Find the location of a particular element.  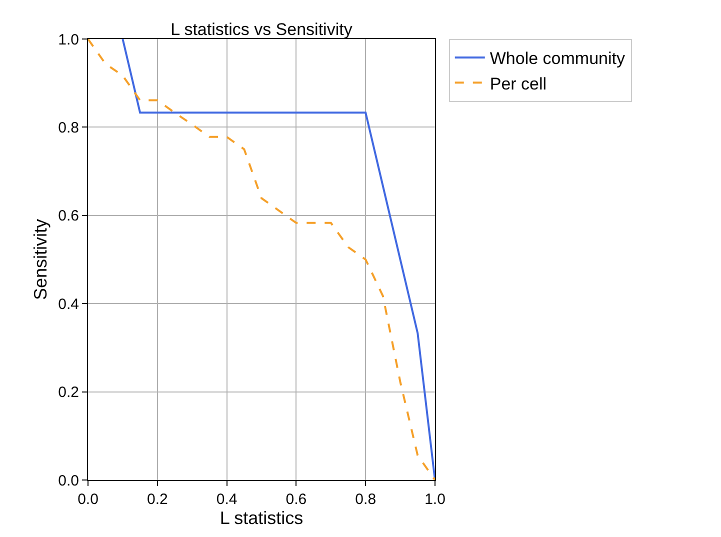

y-tick-label: 0.2 is located at coordinates (68, 393).